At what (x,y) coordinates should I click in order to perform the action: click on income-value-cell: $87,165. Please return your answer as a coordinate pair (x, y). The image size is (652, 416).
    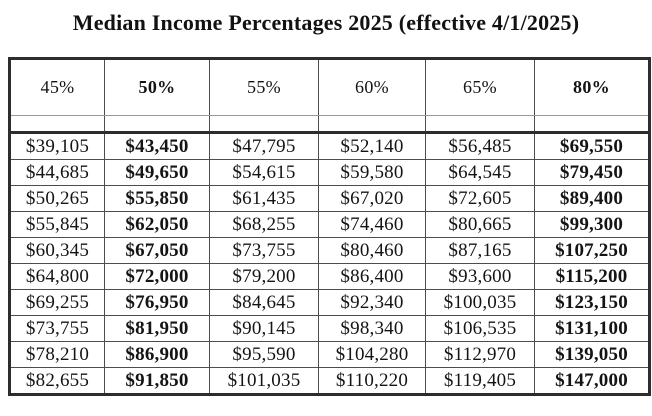
    Looking at the image, I should click on (480, 250).